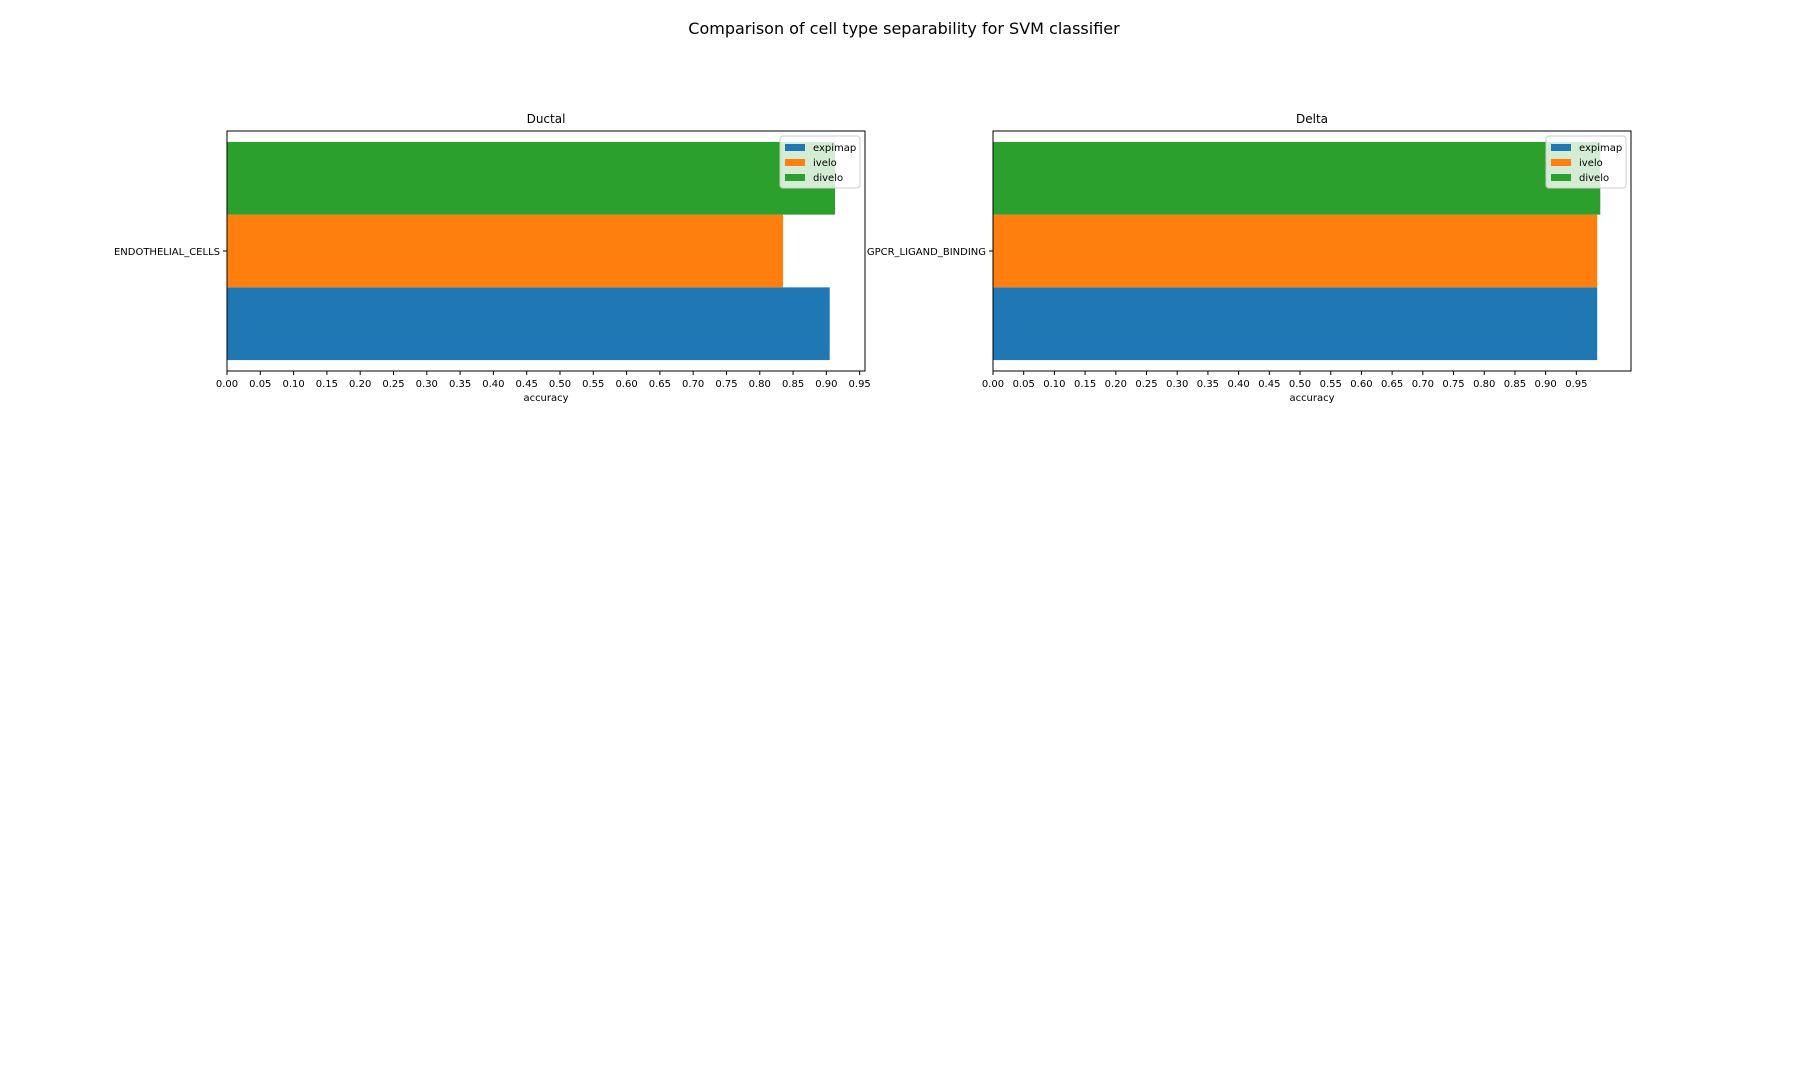 This screenshot has height=1080, width=1800. What do you see at coordinates (1312, 119) in the screenshot?
I see `chart-title: Delta` at bounding box center [1312, 119].